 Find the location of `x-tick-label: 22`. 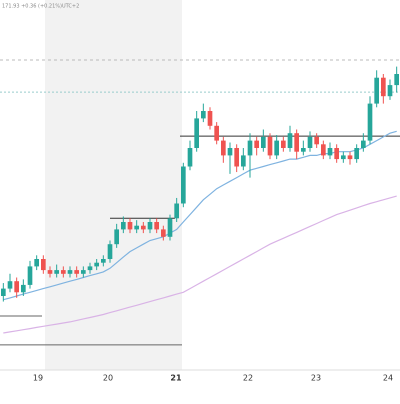

x-tick-label: 22 is located at coordinates (248, 378).